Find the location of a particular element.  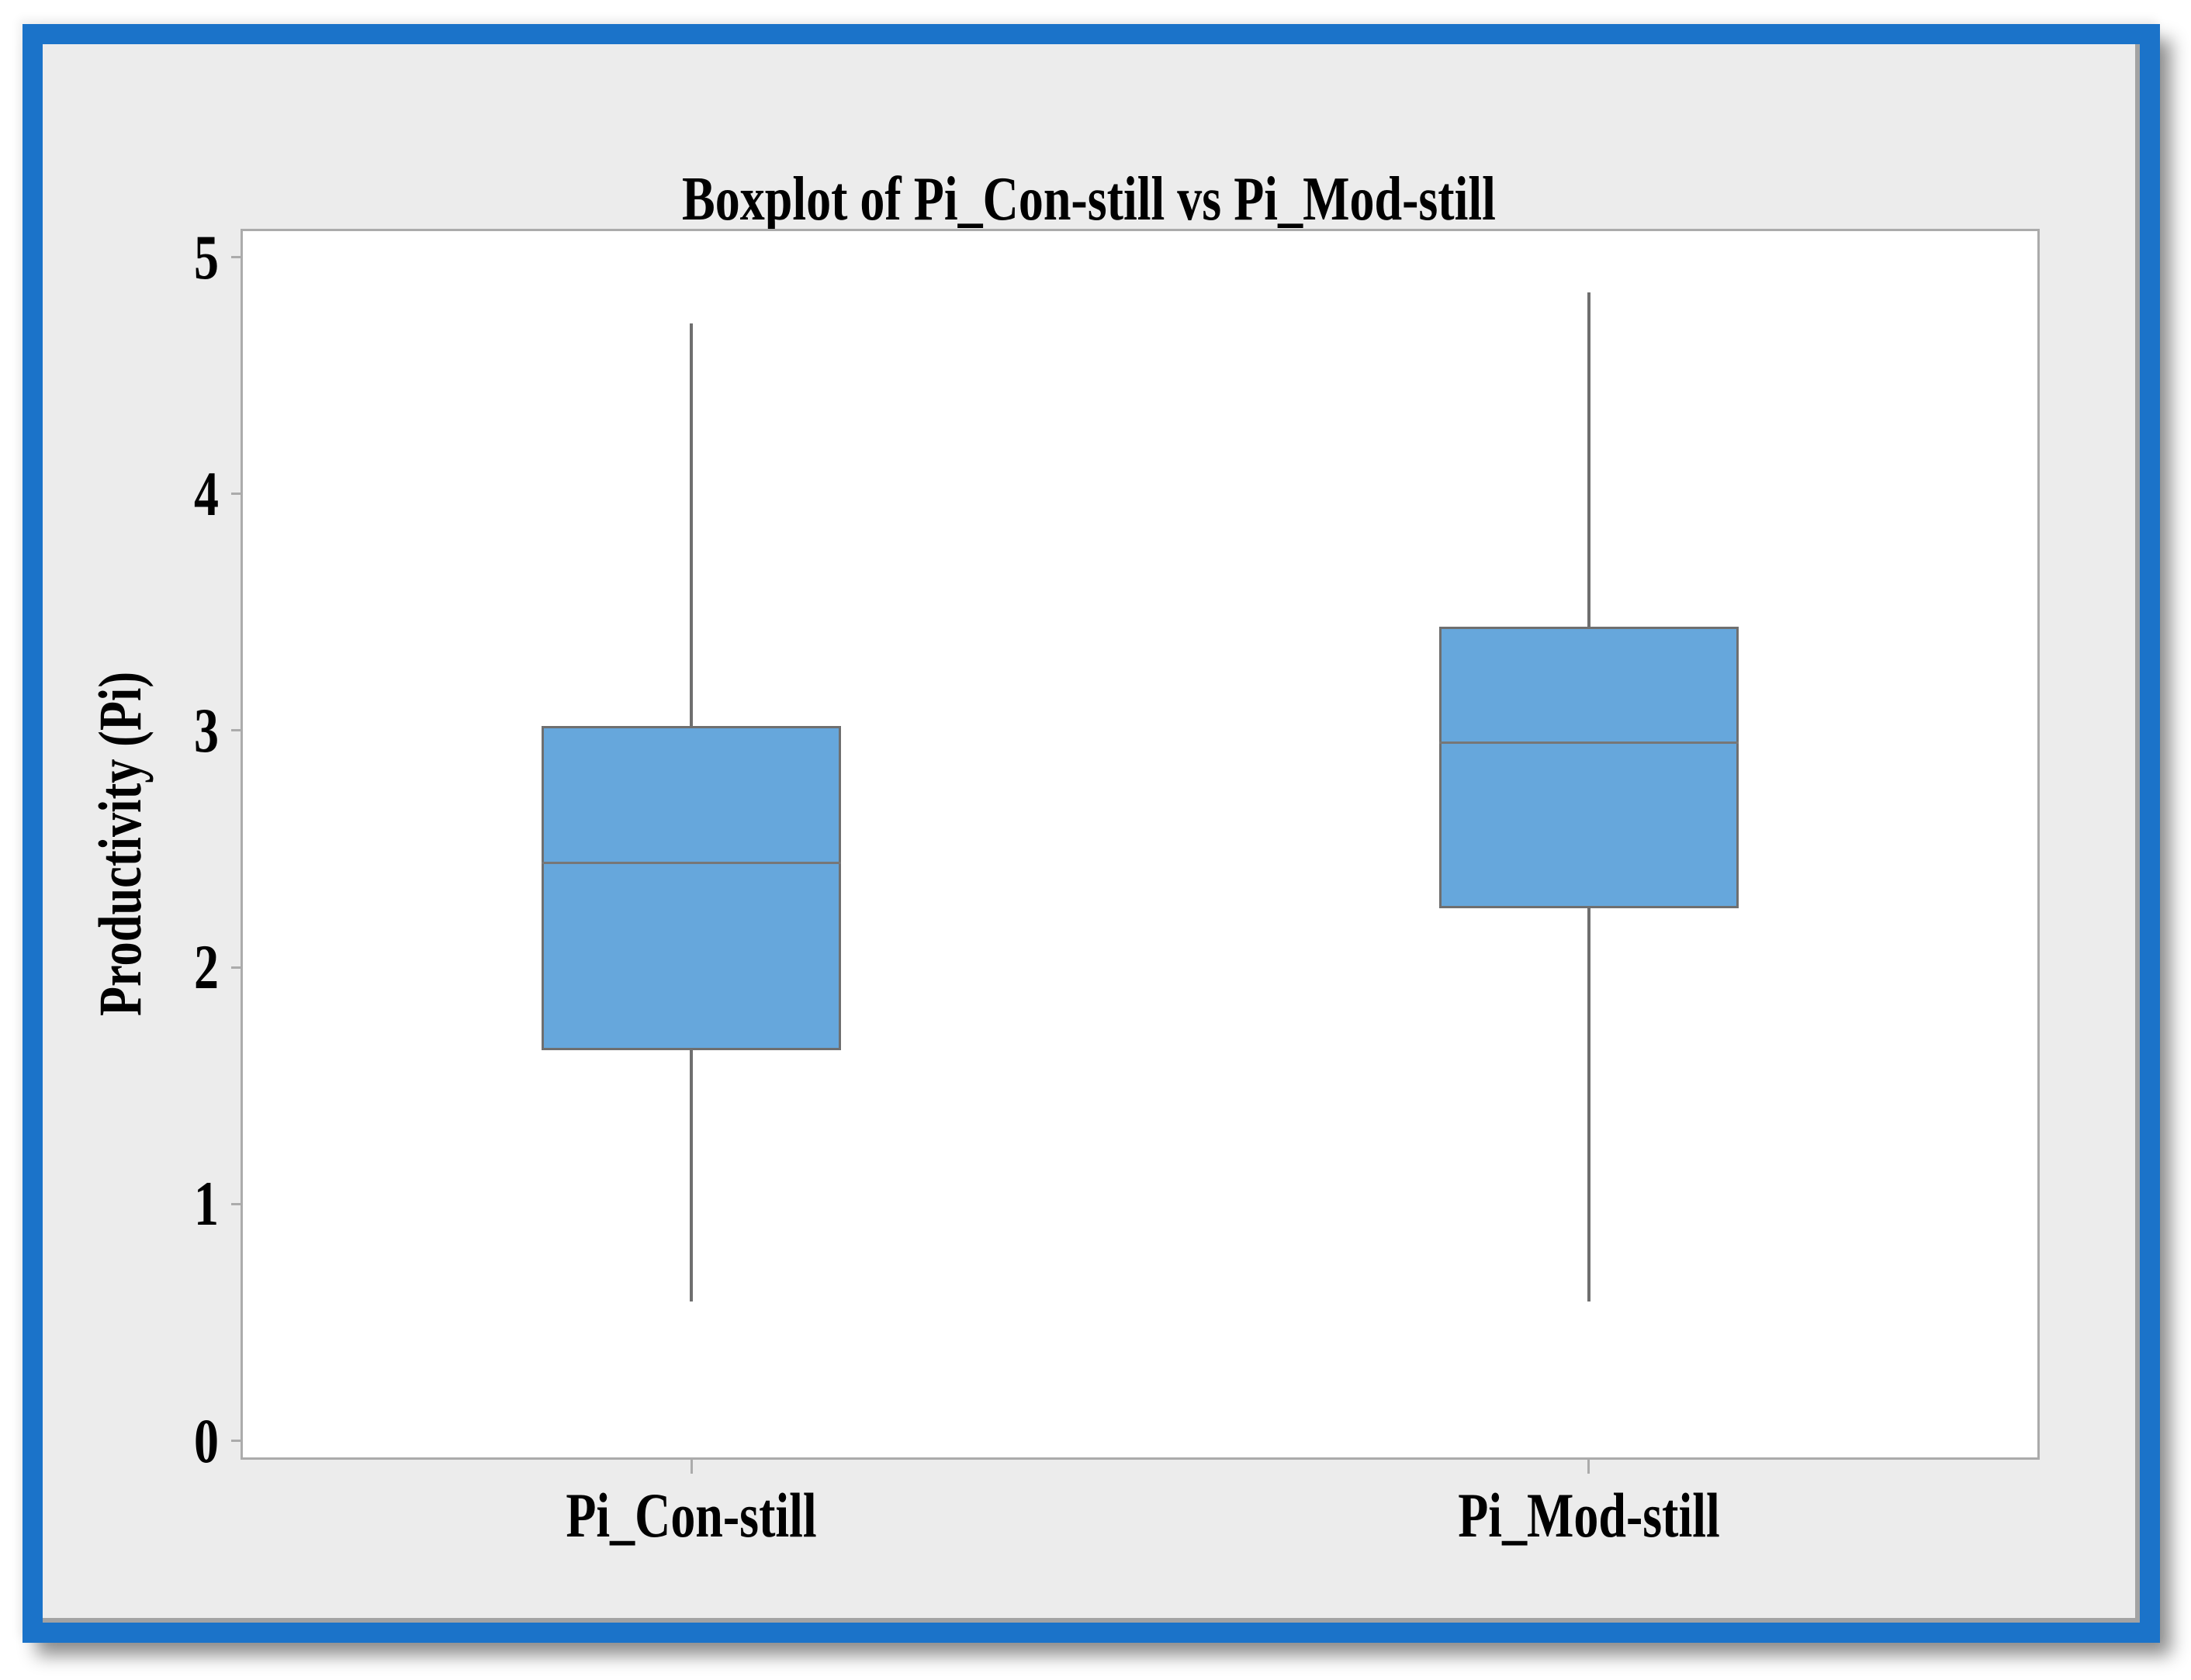

x-category-label: Pi_Con-still is located at coordinates (691, 1515).